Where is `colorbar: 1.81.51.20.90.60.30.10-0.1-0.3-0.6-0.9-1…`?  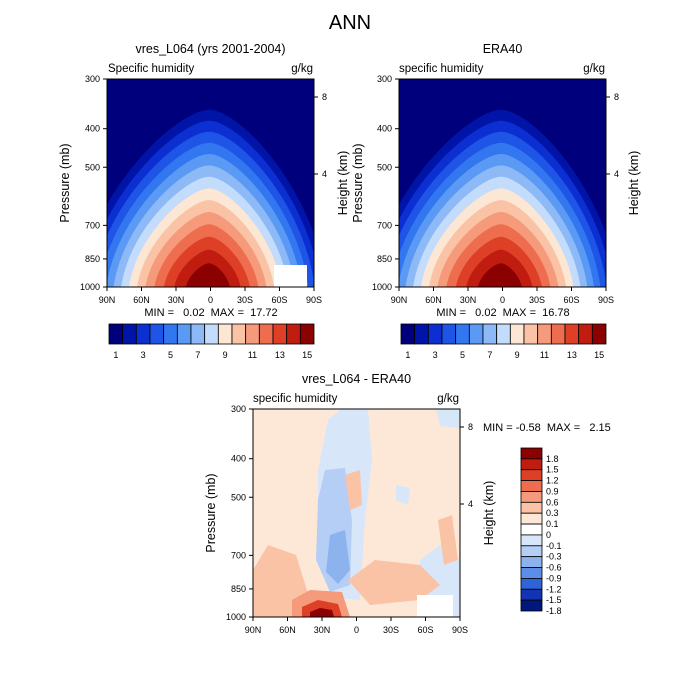 colorbar: 1.81.51.20.90.60.30.10-0.1-0.3-0.6-0.9-1… is located at coordinates (541, 531).